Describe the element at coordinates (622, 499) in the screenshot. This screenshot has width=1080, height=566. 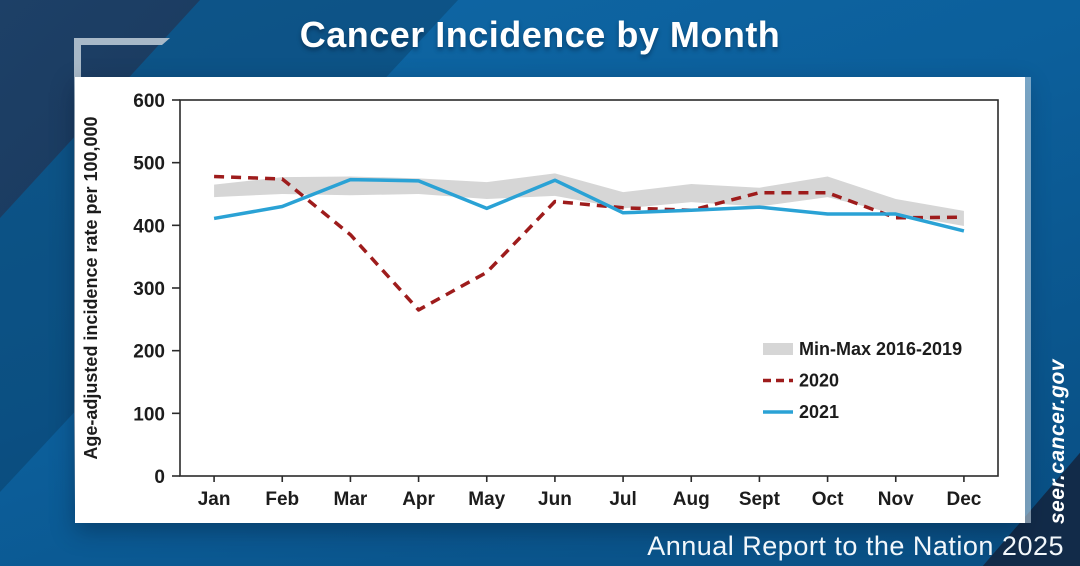
I see `svg-text: Jul` at that location.